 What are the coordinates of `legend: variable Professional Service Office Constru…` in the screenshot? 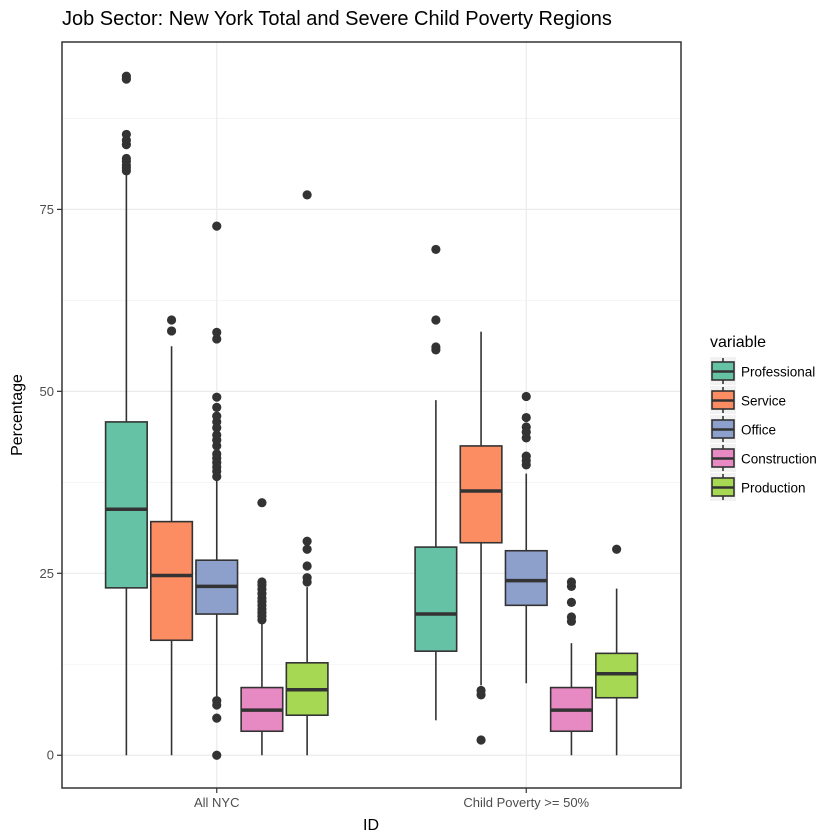 It's located at (763, 417).